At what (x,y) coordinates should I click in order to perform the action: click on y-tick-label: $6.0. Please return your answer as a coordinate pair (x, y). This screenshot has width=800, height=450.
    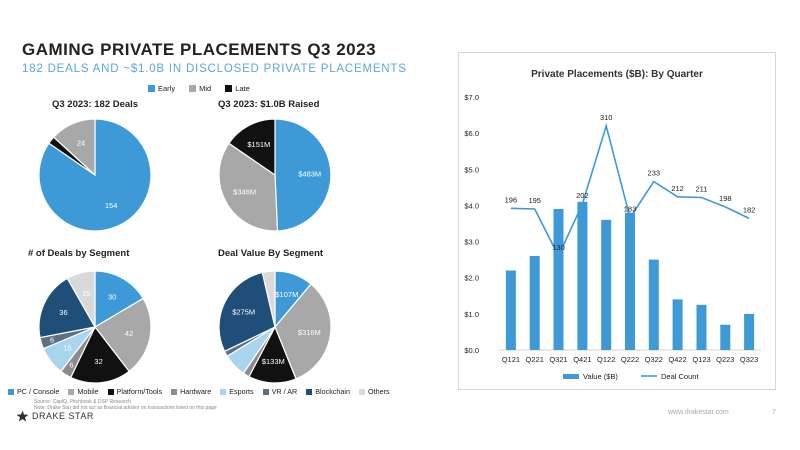
    Looking at the image, I should click on (471, 133).